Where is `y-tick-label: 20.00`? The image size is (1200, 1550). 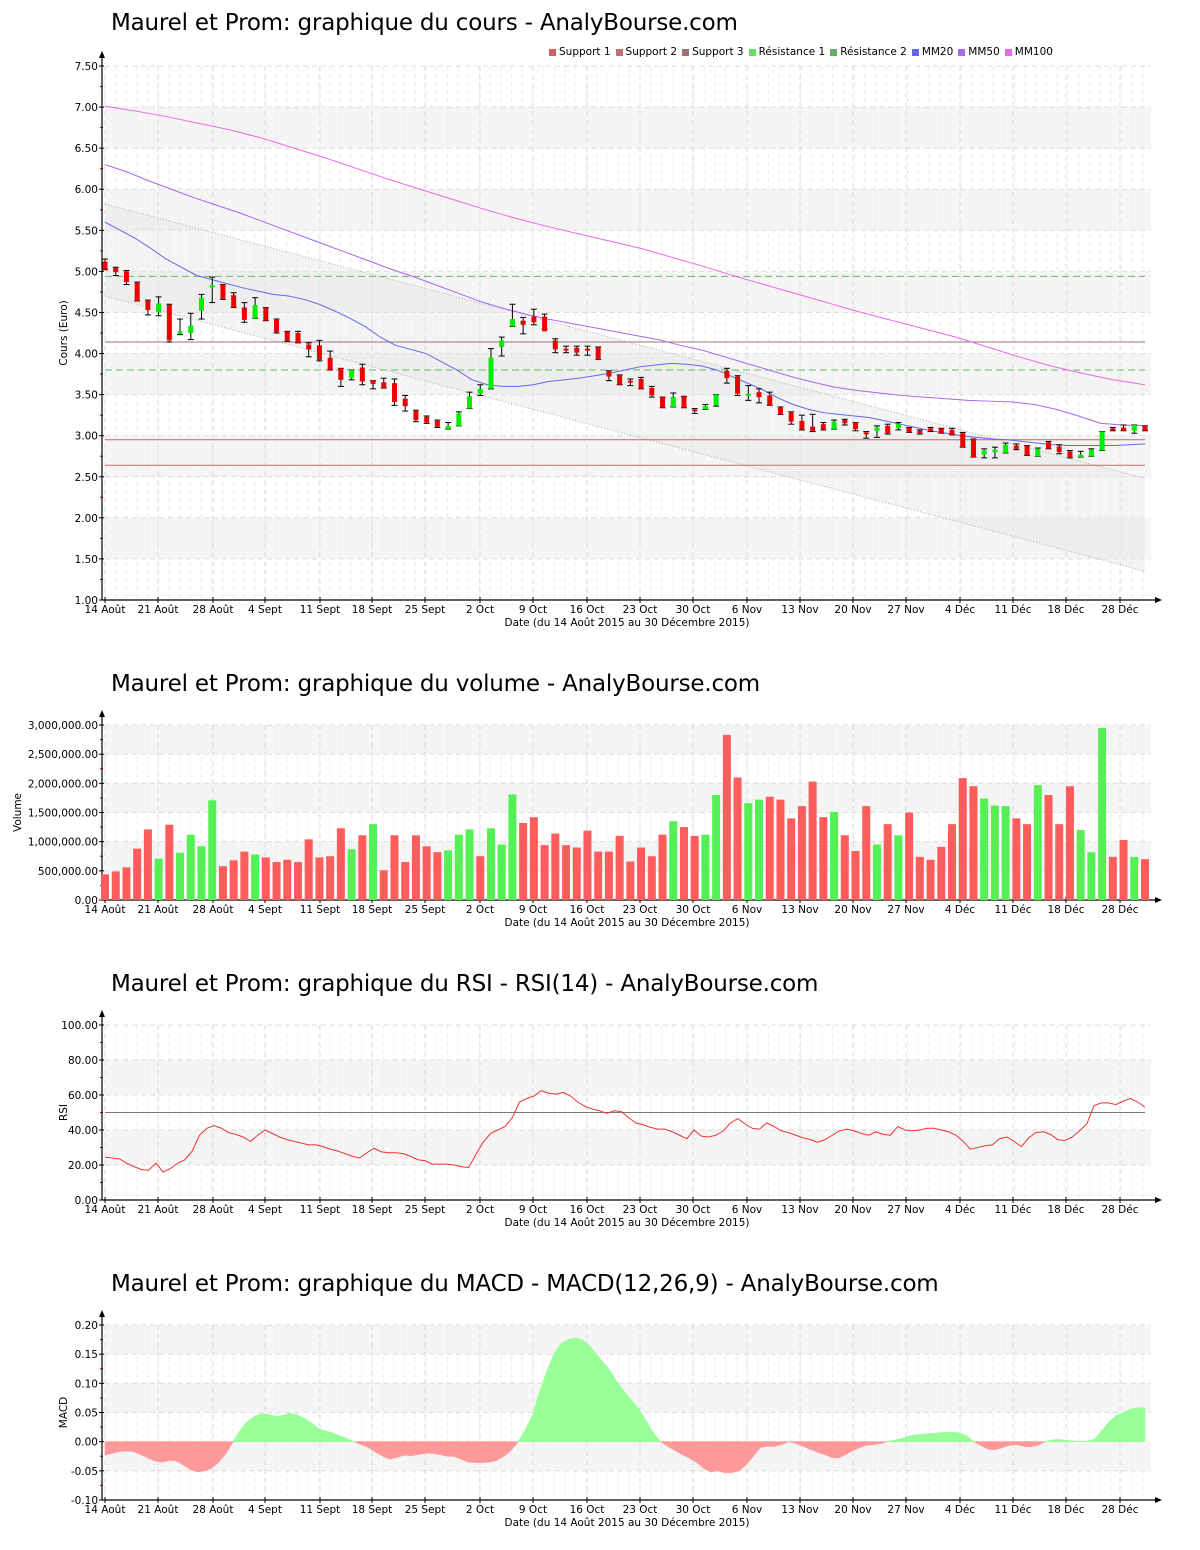
y-tick-label: 20.00 is located at coordinates (83, 1166).